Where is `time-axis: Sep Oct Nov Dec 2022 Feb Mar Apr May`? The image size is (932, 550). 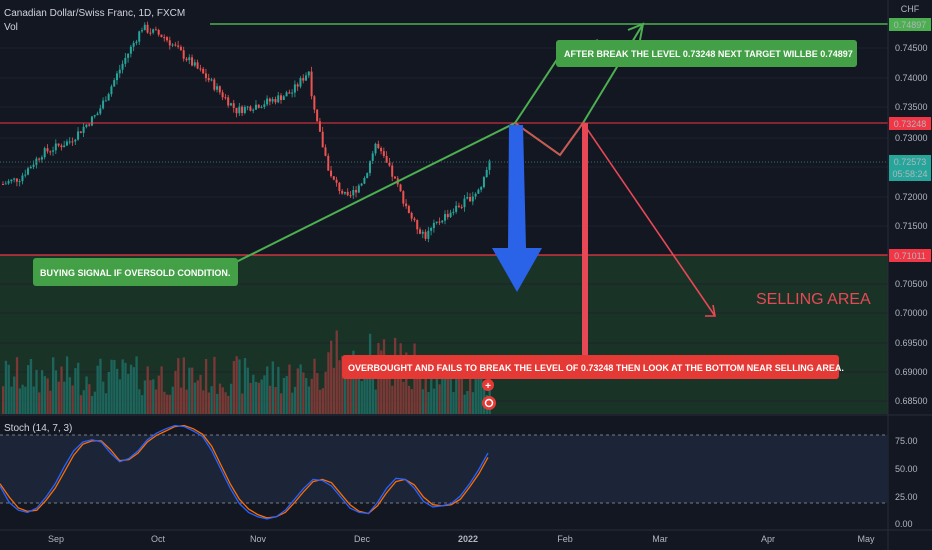
time-axis: Sep Oct Nov Dec 2022 Feb Mar Apr May is located at coordinates (466, 536).